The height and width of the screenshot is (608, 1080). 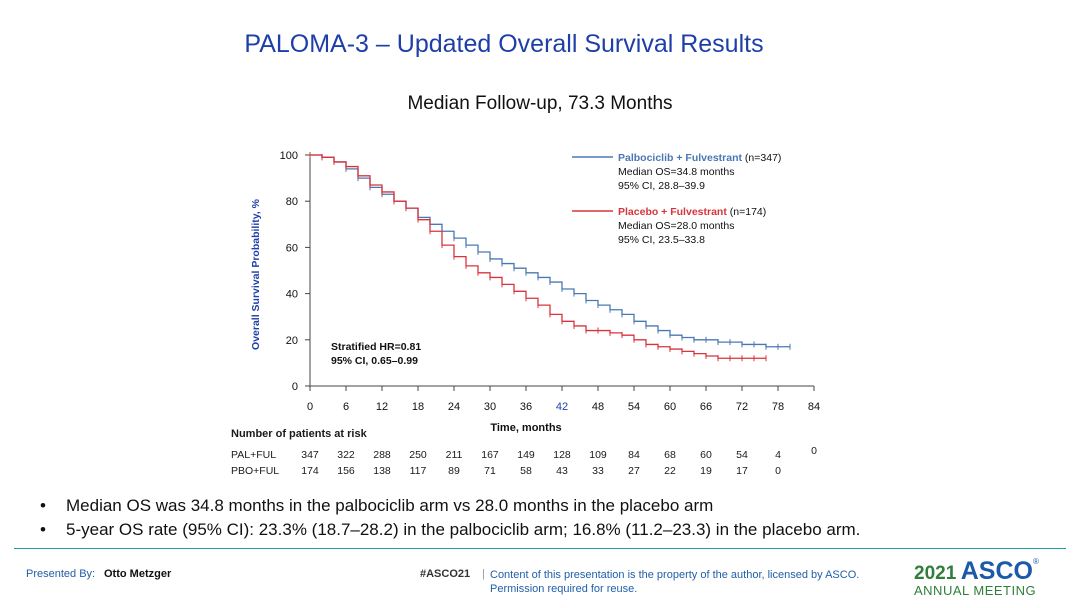 What do you see at coordinates (670, 407) in the screenshot?
I see `x-tick-label: 60` at bounding box center [670, 407].